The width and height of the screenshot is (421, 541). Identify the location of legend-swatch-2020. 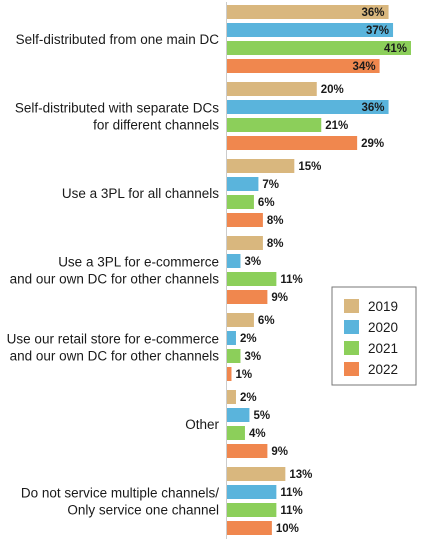
(351, 327).